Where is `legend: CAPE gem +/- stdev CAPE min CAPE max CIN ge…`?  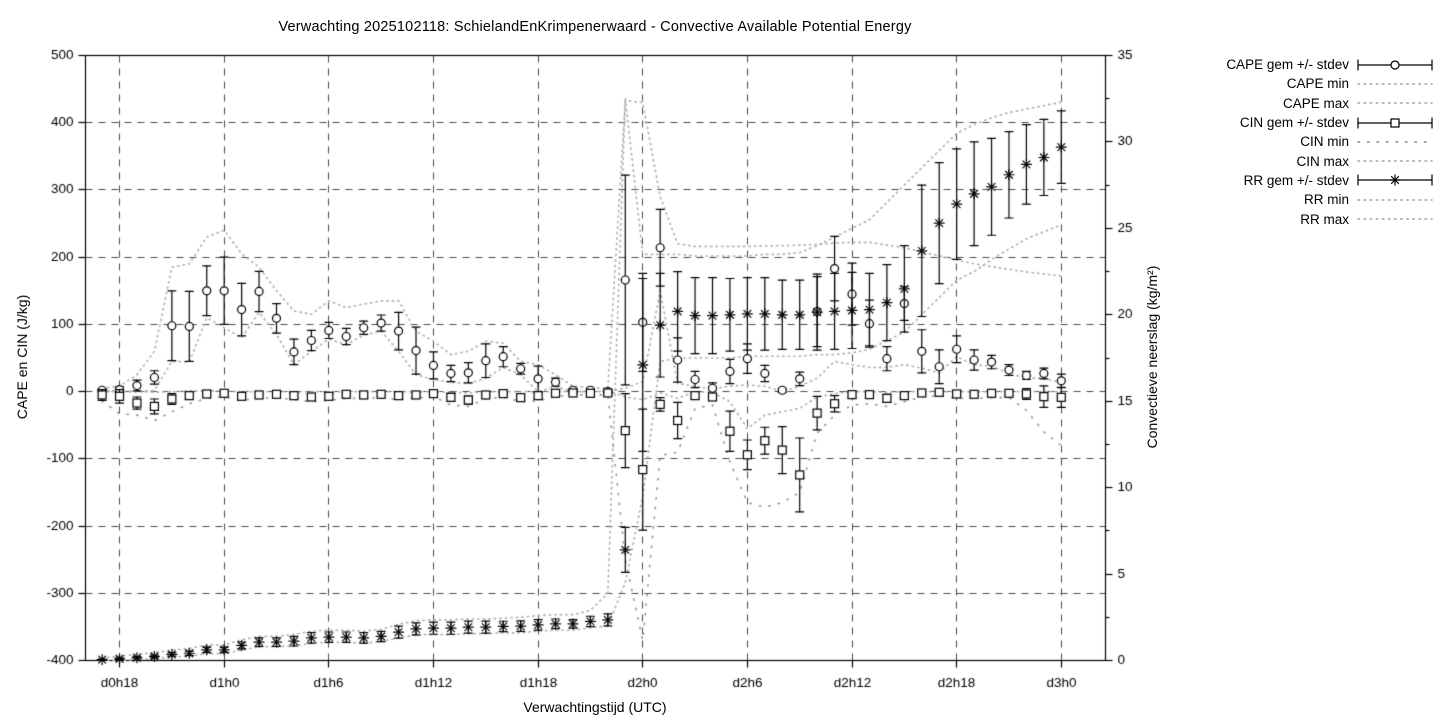 legend: CAPE gem +/- stdev CAPE min CAPE max CIN ge… is located at coordinates (1312, 142).